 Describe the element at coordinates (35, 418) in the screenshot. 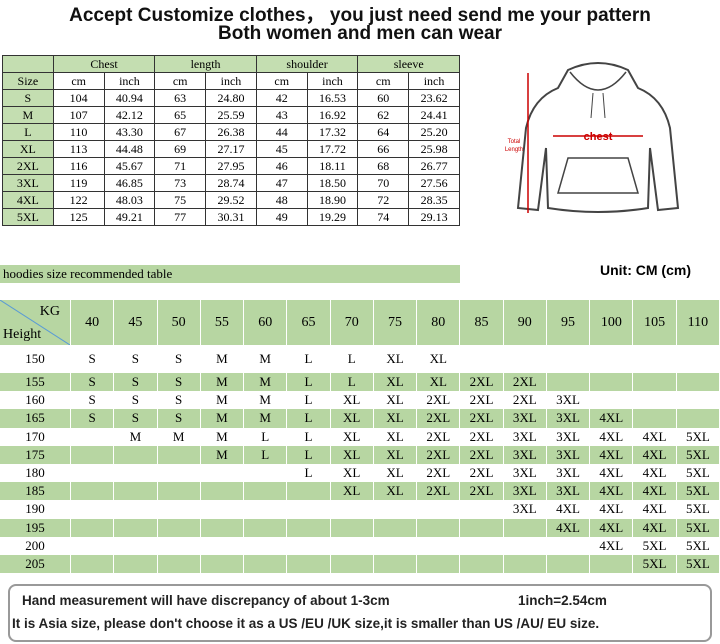

I see `height-cell: 165` at that location.